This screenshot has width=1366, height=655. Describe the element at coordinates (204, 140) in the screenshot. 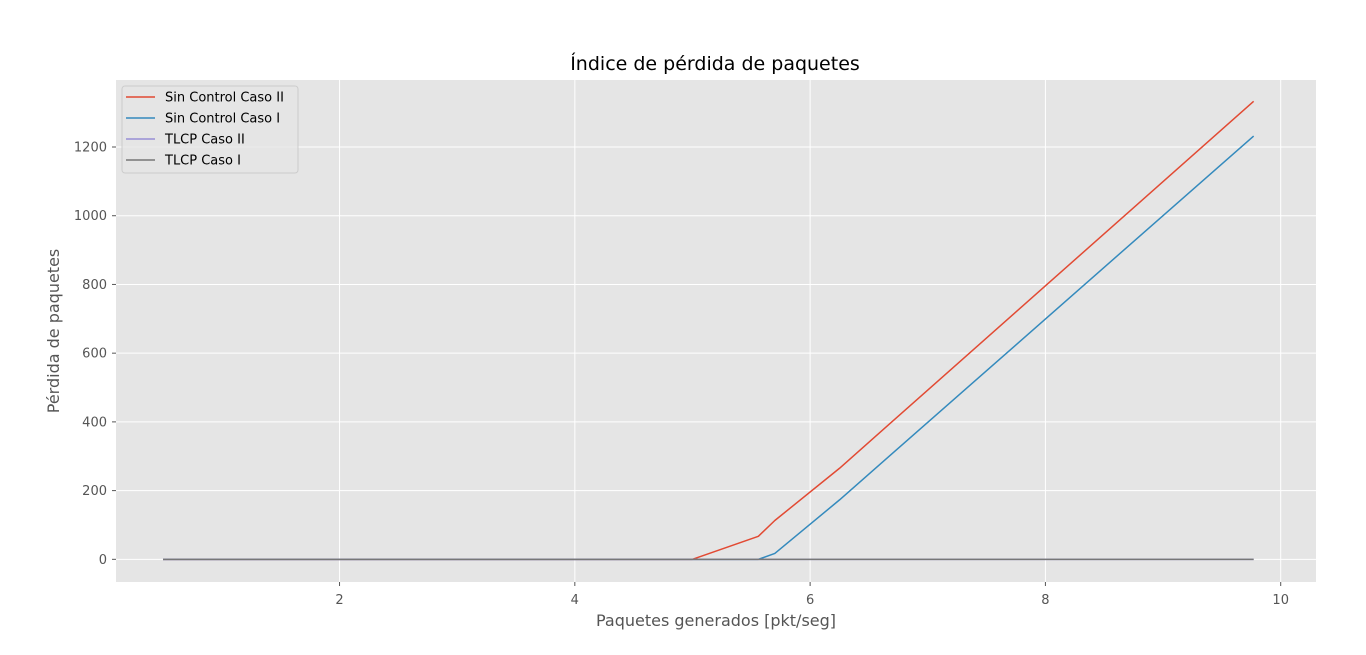

I see `legend-label: TLCP Caso II` at that location.